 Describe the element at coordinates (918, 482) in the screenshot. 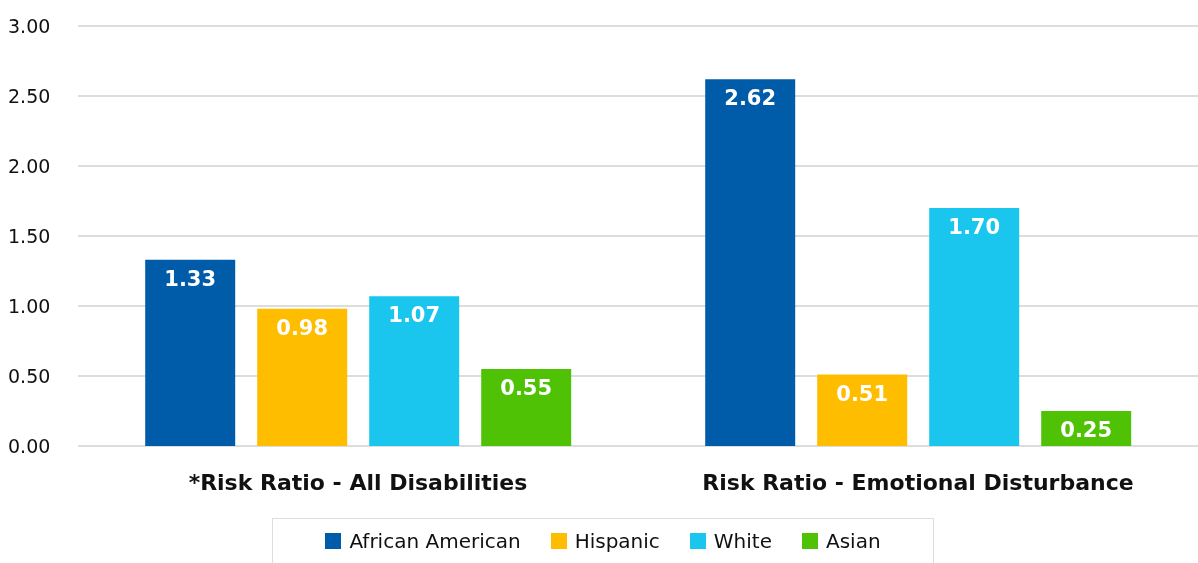

I see `x-tick-label: Risk Ratio - Emotional Disturbance` at that location.